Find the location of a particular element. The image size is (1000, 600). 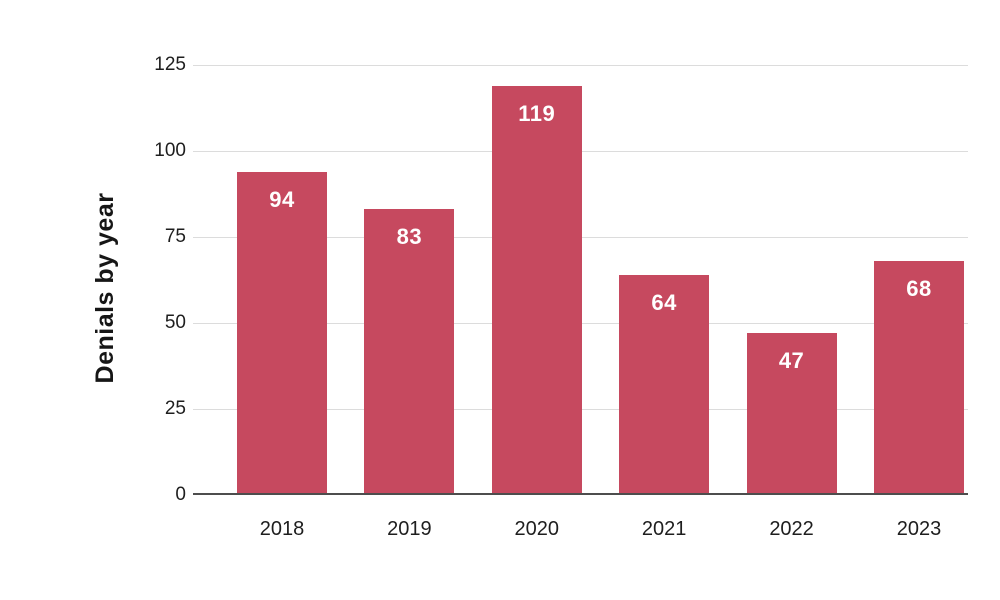

x-axis-label-2018: 2018 is located at coordinates (282, 529).